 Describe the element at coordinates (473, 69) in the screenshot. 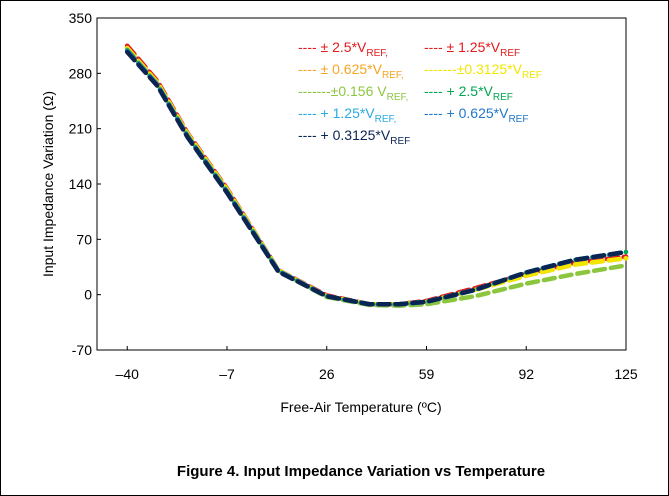

I see `legend-label: -------±0.3125*V` at that location.